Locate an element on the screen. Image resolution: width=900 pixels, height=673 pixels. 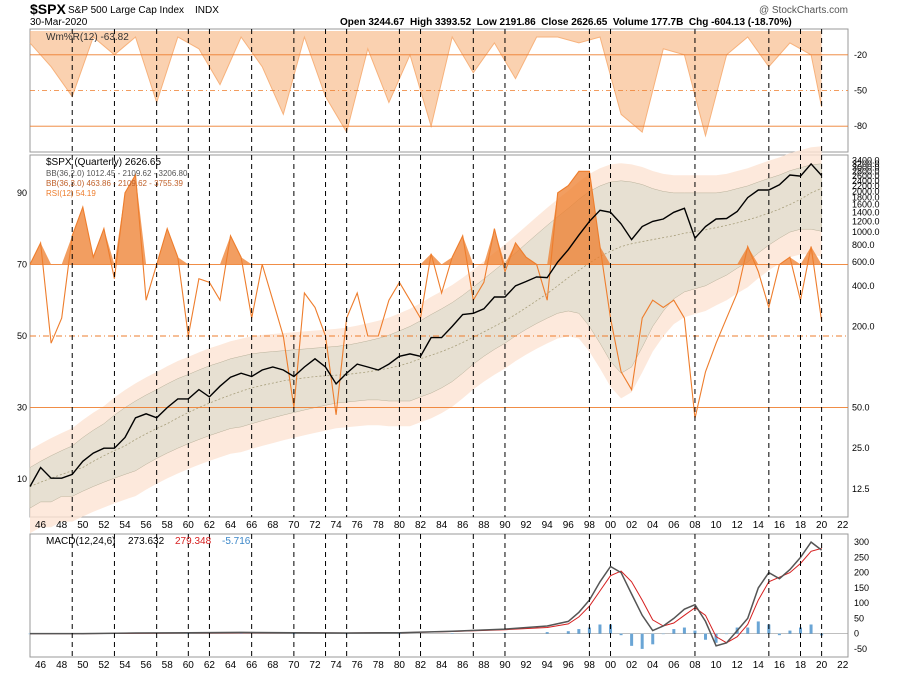
price-y-tick: 2800.0 is located at coordinates (866, 172).